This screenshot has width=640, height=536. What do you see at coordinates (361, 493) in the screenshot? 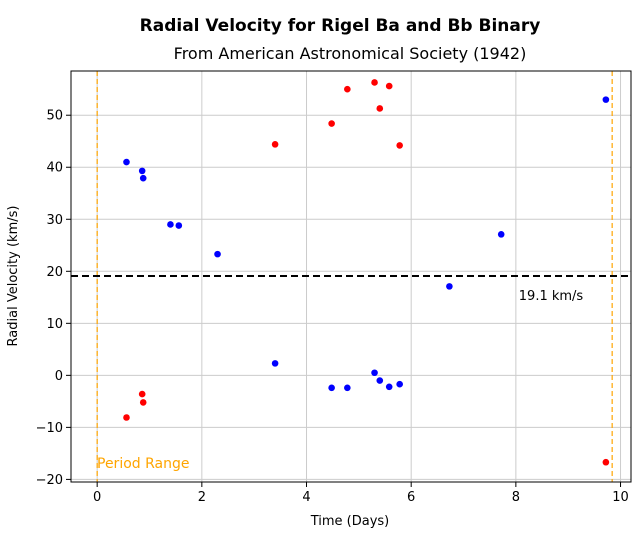
I see `x-axis-ticks: 0 2 4 6 8 10` at bounding box center [361, 493].